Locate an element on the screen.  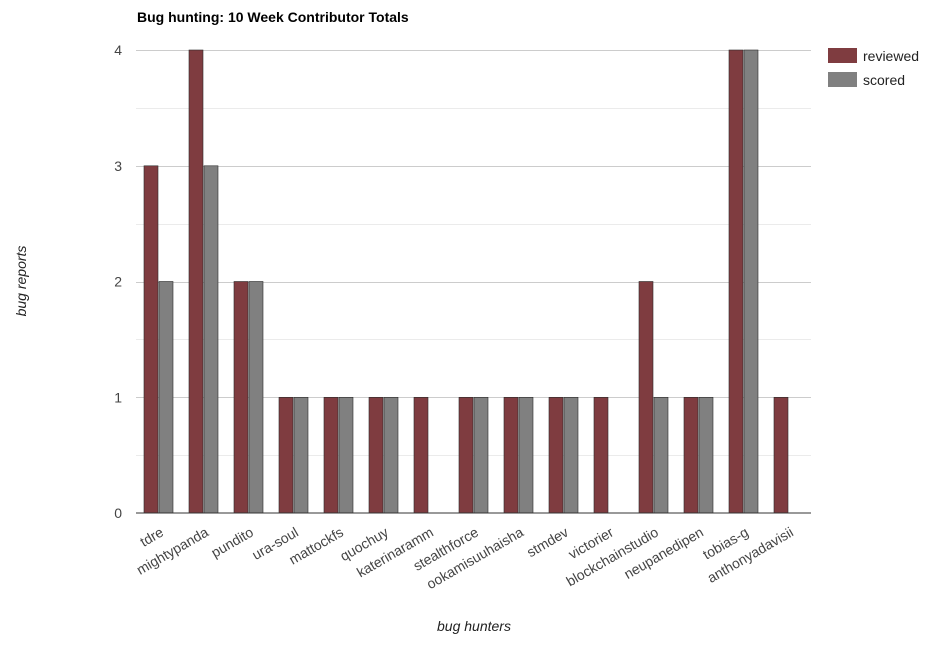
bar-reviewed-victorier is located at coordinates (601, 455).